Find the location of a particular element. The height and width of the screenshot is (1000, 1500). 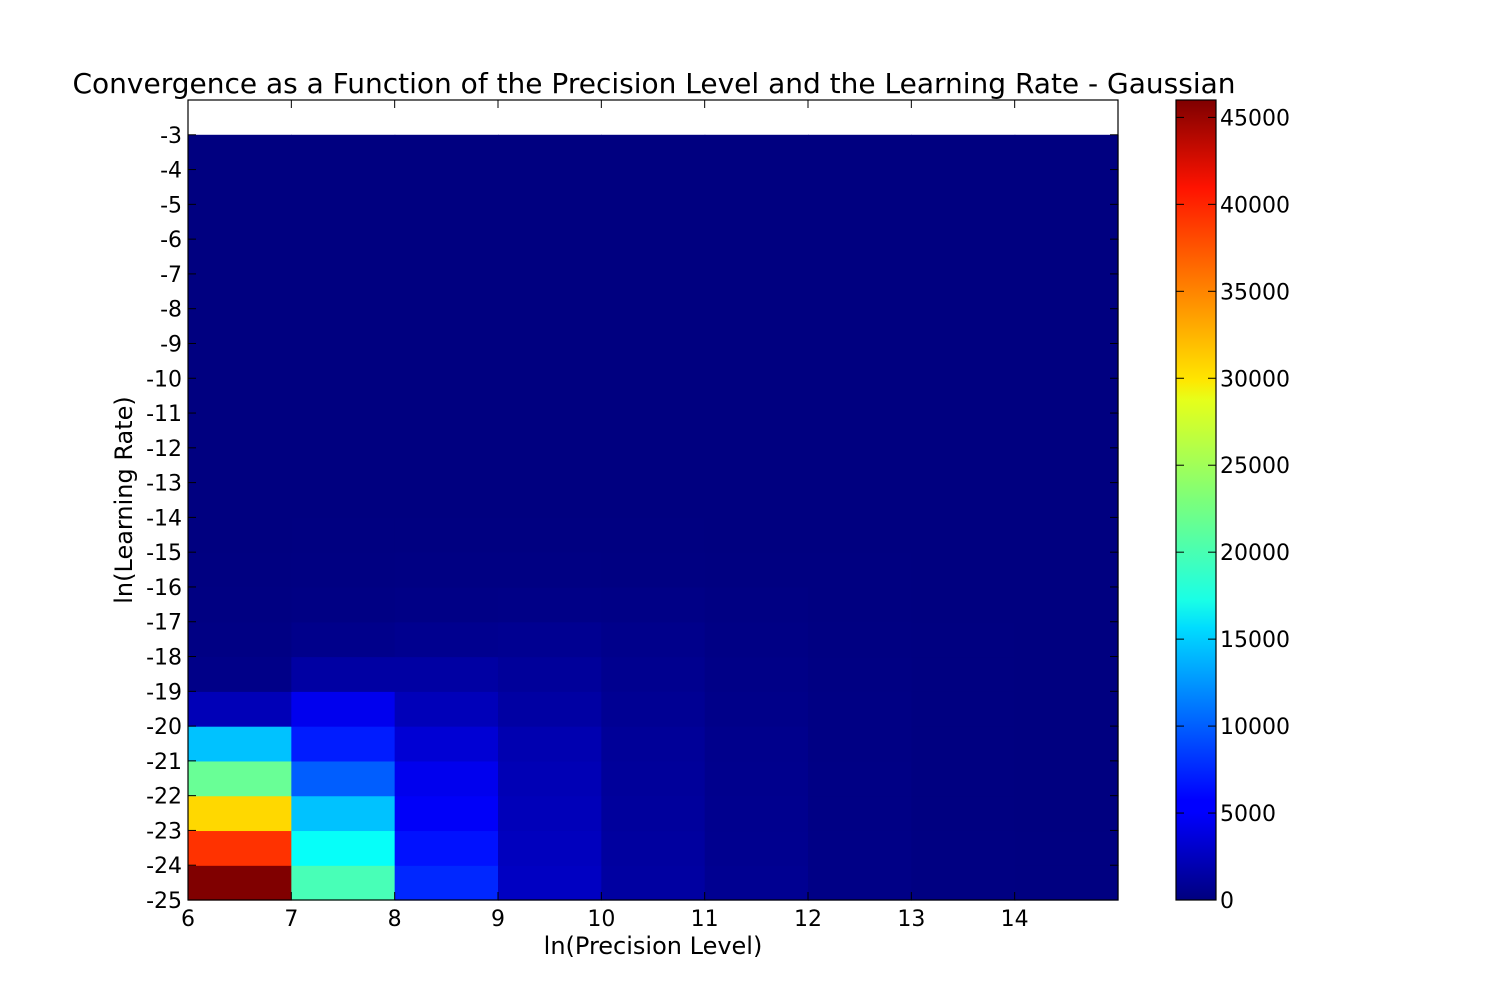

x-tick-label: 9 is located at coordinates (498, 919).